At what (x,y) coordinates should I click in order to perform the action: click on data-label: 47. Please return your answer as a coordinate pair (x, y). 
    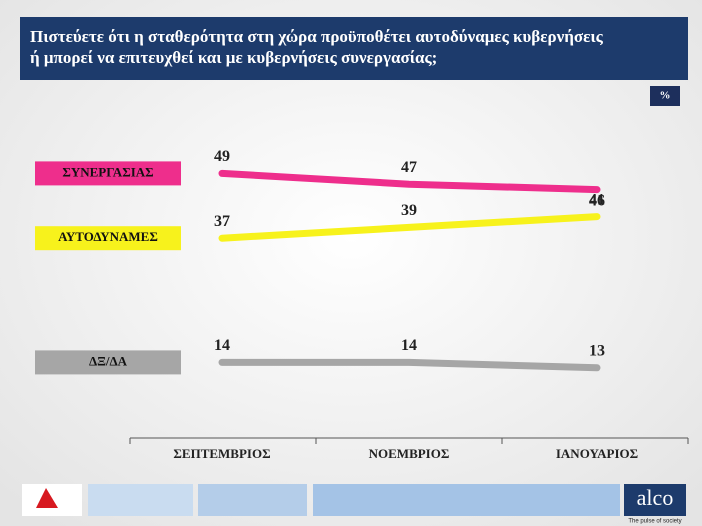
    Looking at the image, I should click on (409, 167).